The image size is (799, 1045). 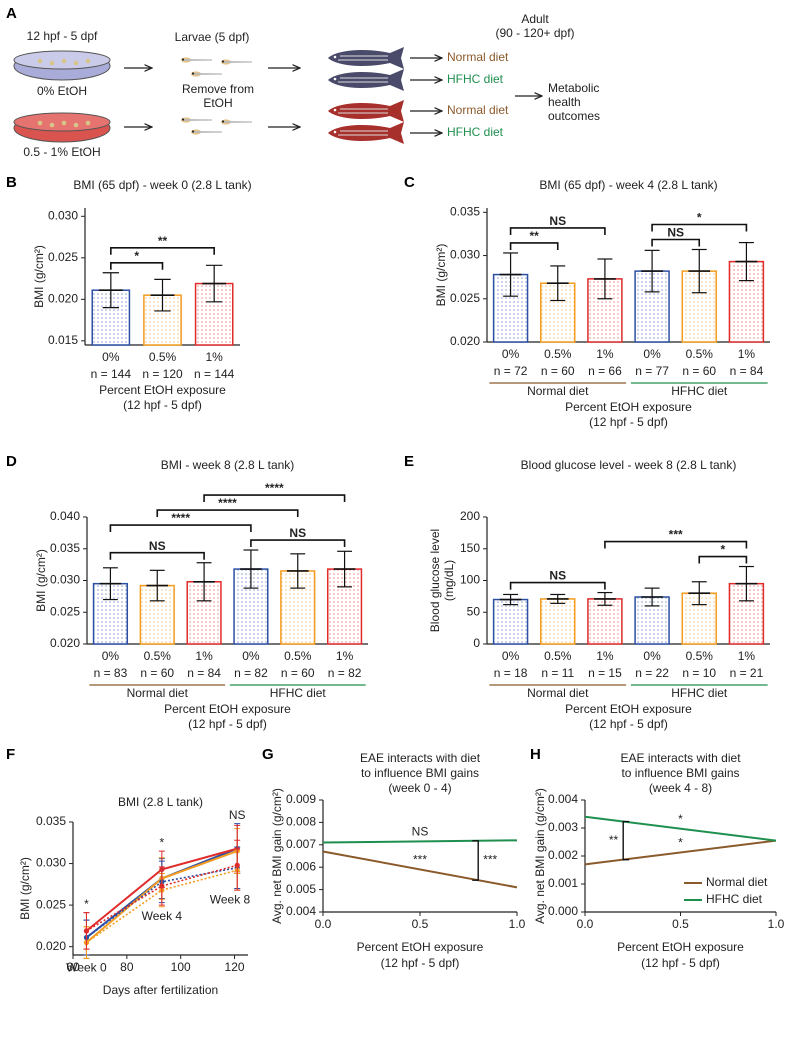 I want to click on x-axis-label: Days after fertilization, so click(x=160, y=990).